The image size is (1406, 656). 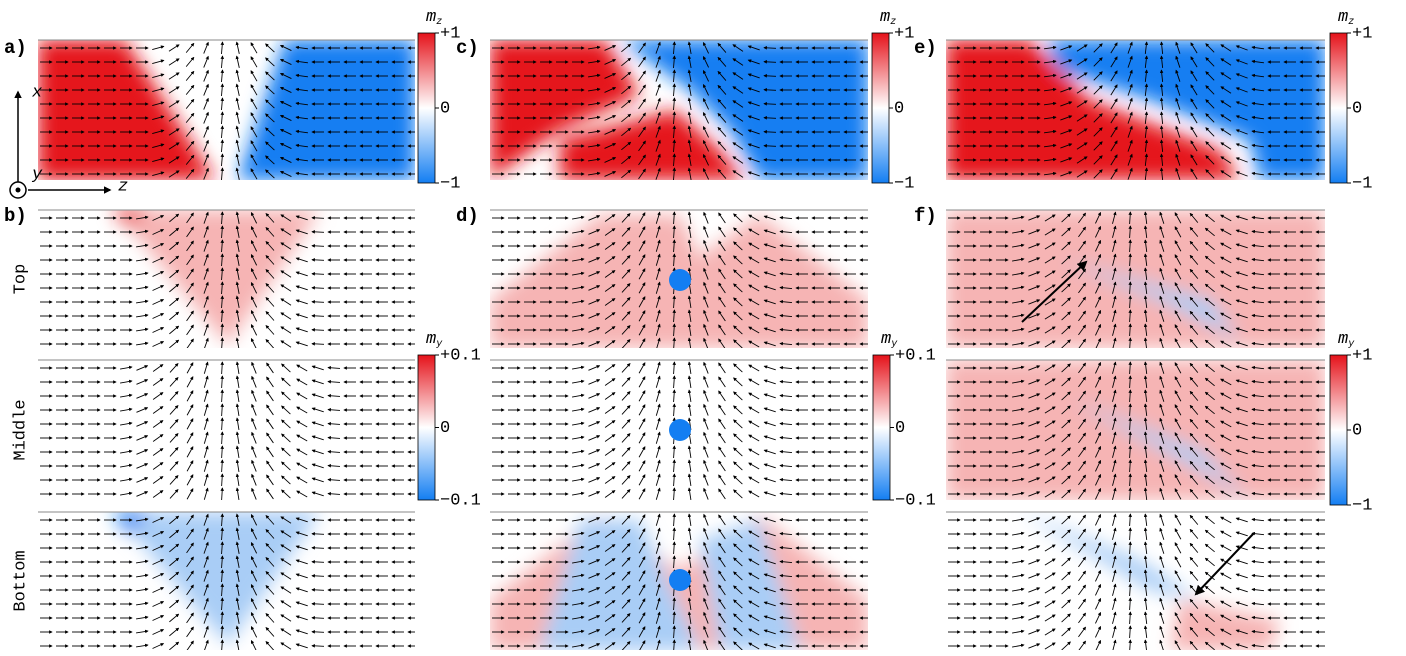 I want to click on row-label: Bottom, so click(x=20, y=580).